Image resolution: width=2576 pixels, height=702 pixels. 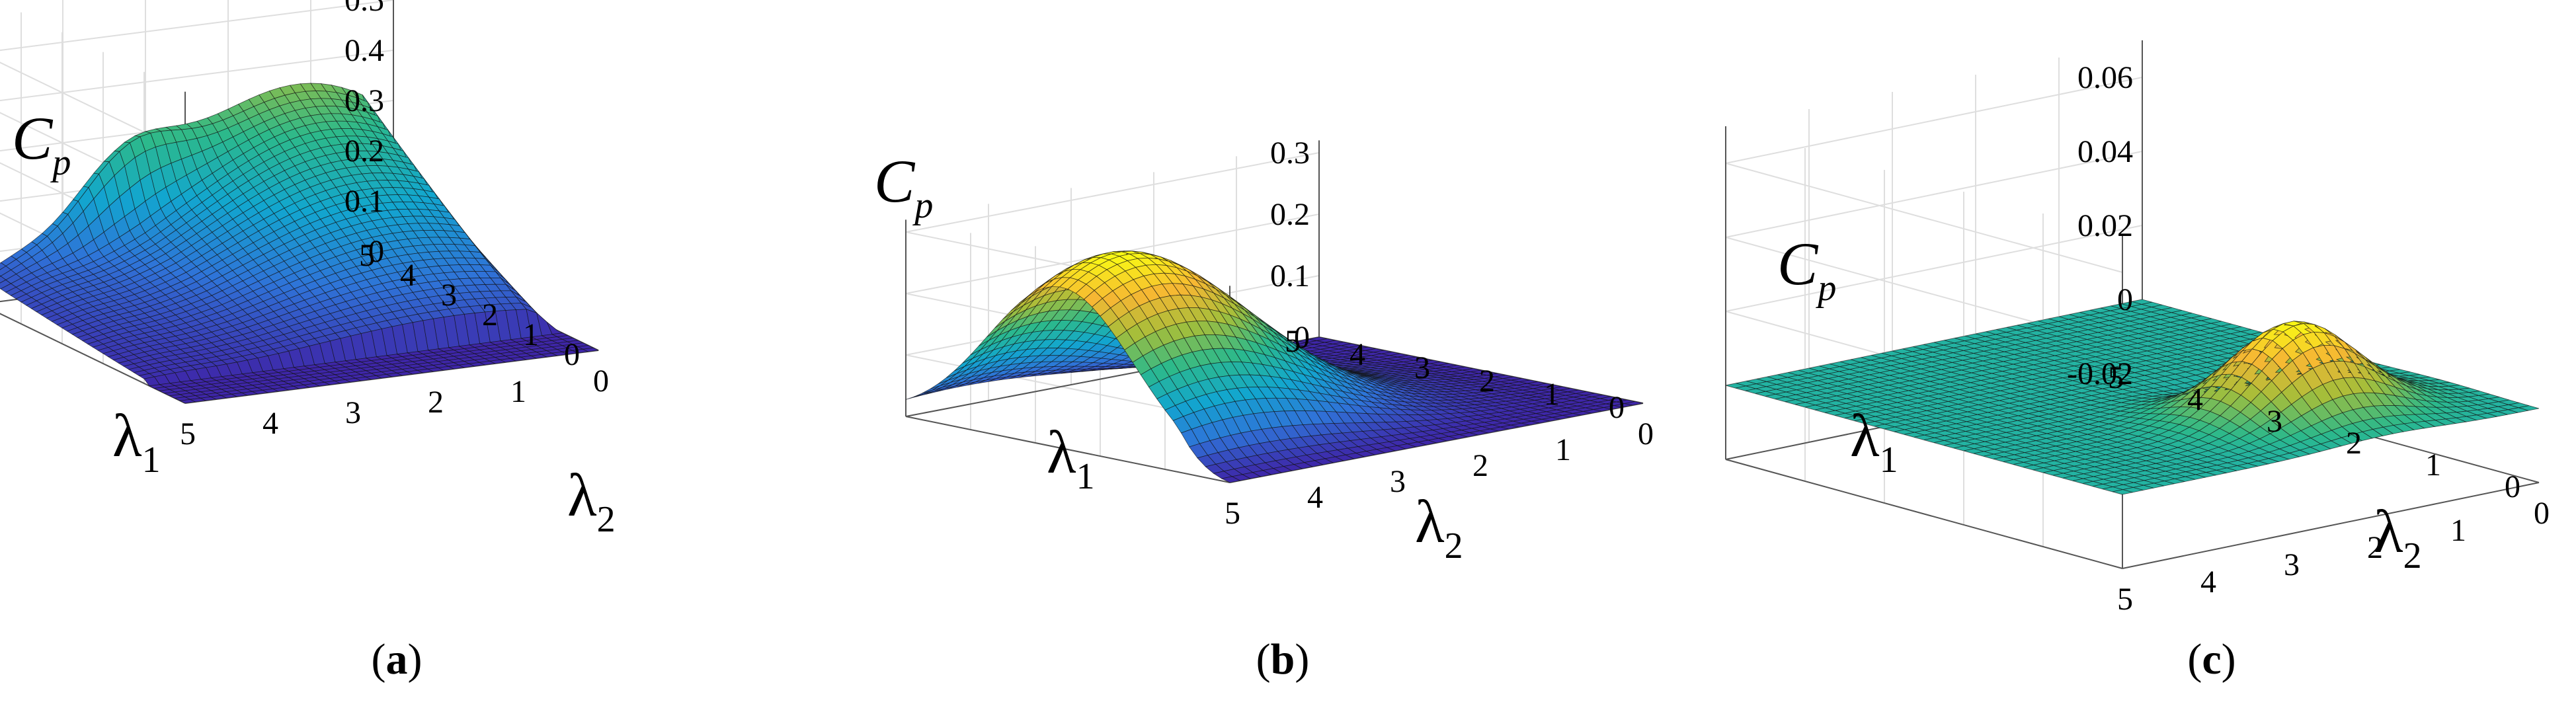 I want to click on z-tick-label: 0.04, so click(x=2105, y=151).